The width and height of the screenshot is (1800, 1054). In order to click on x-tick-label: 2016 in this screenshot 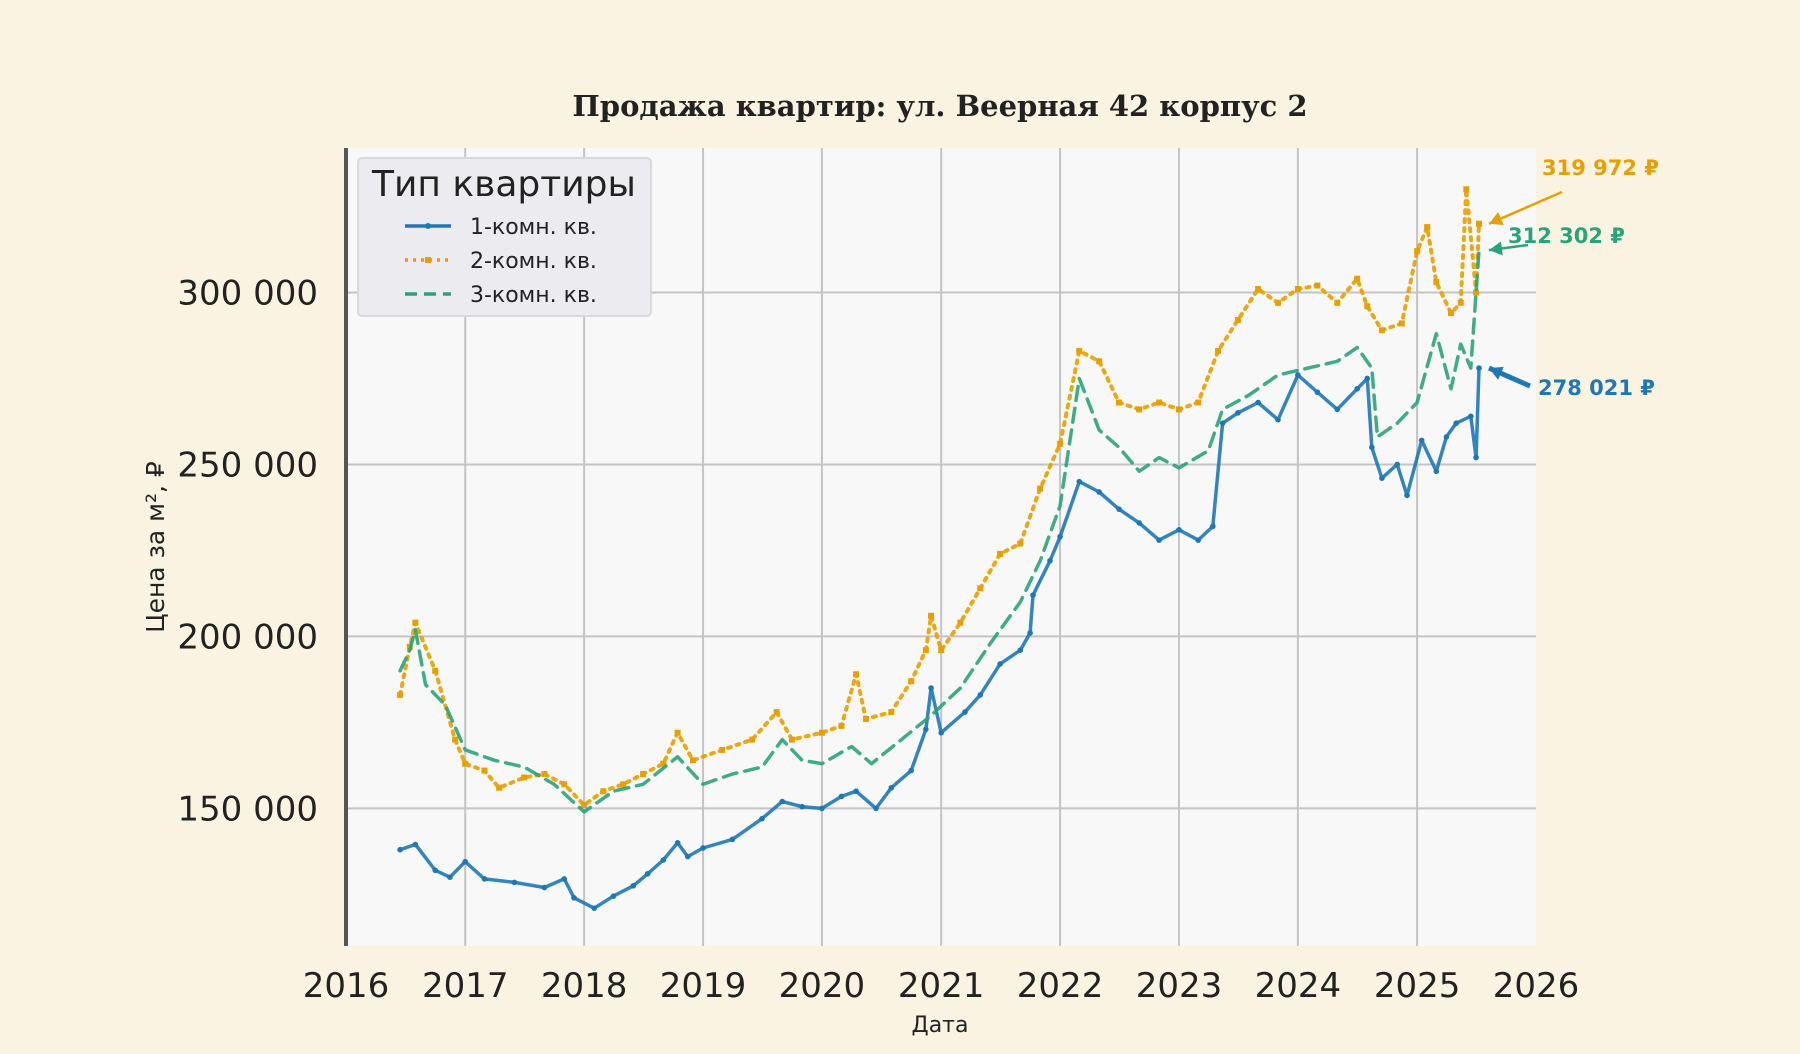, I will do `click(346, 986)`.